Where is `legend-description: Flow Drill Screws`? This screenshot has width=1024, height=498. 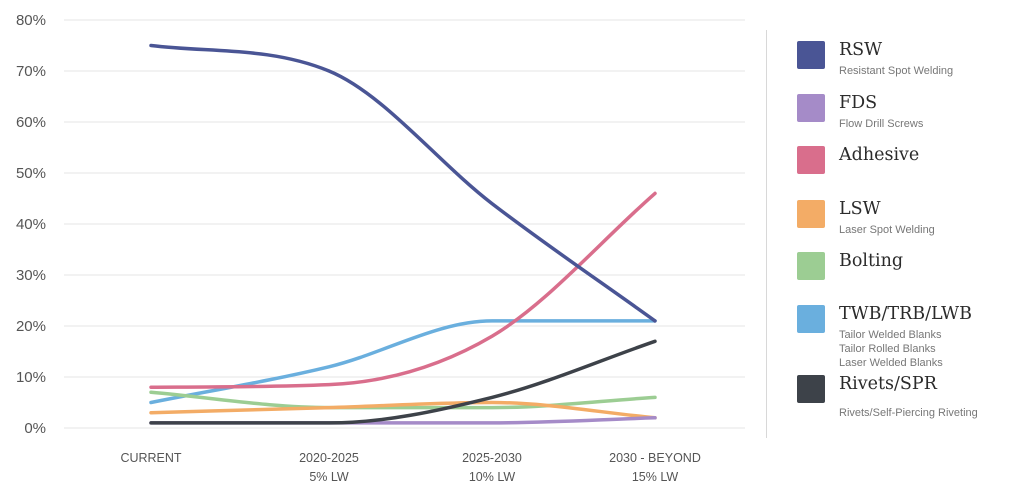 legend-description: Flow Drill Screws is located at coordinates (881, 124).